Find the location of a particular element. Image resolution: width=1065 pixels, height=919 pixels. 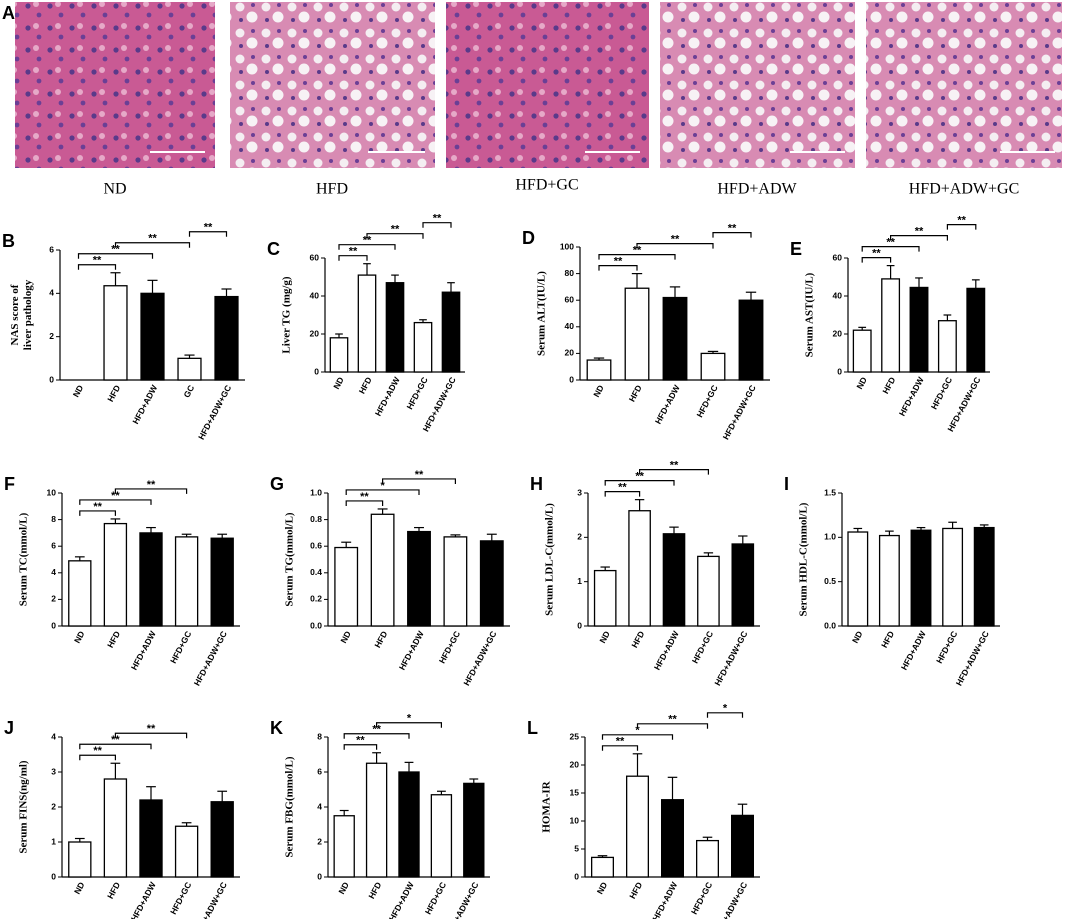

y-tick-label: 3 is located at coordinates (53, 771).